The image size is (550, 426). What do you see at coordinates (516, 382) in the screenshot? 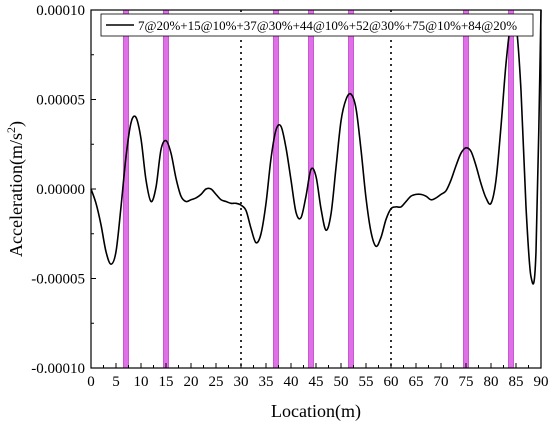
I see `x-tick-label: 85` at bounding box center [516, 382].